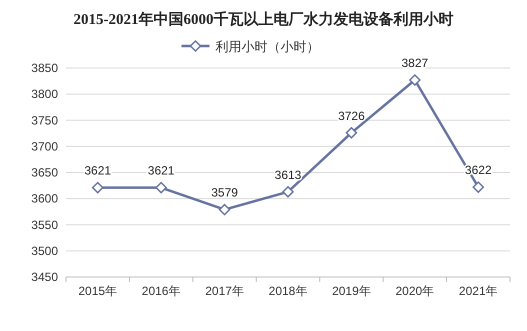 This screenshot has width=527, height=331. What do you see at coordinates (44, 68) in the screenshot?
I see `y-tick-label: 3850` at bounding box center [44, 68].